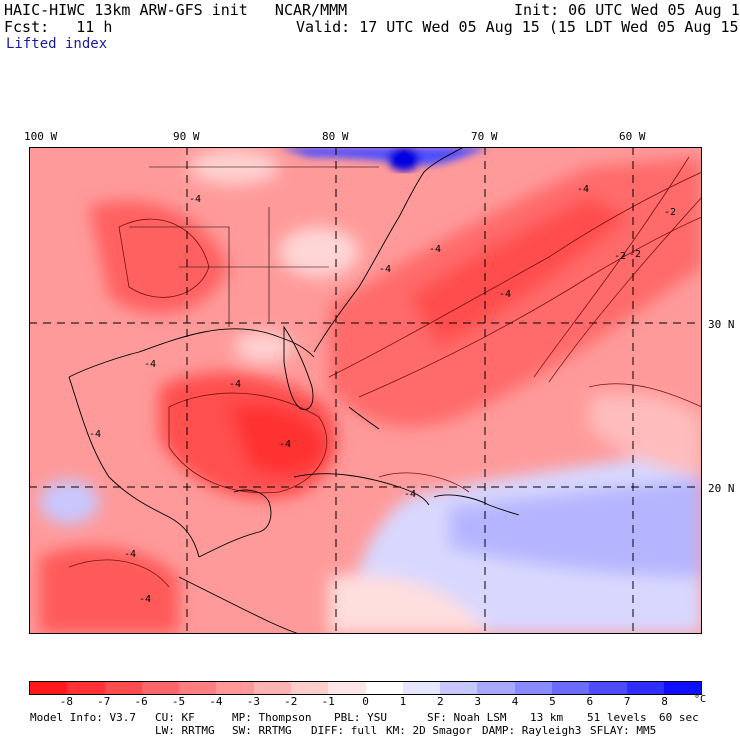 This screenshot has height=740, width=740. What do you see at coordinates (440, 701) in the screenshot?
I see `colorbar-tick-label: 2` at bounding box center [440, 701].